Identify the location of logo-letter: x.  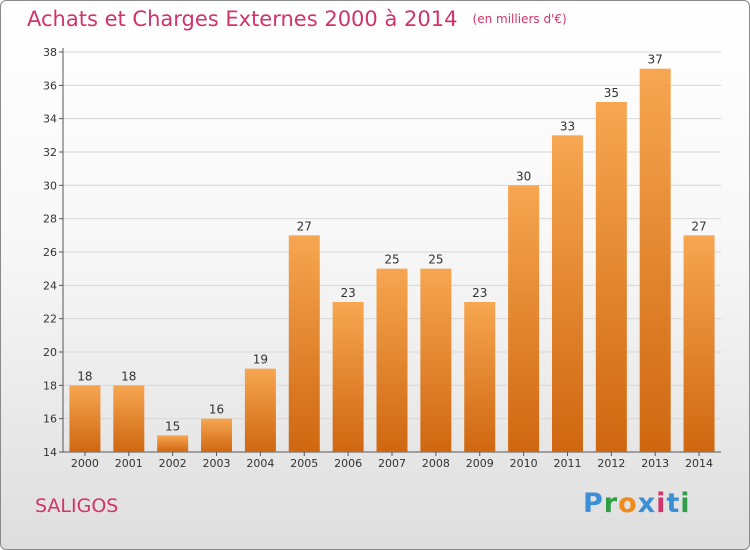
(647, 503).